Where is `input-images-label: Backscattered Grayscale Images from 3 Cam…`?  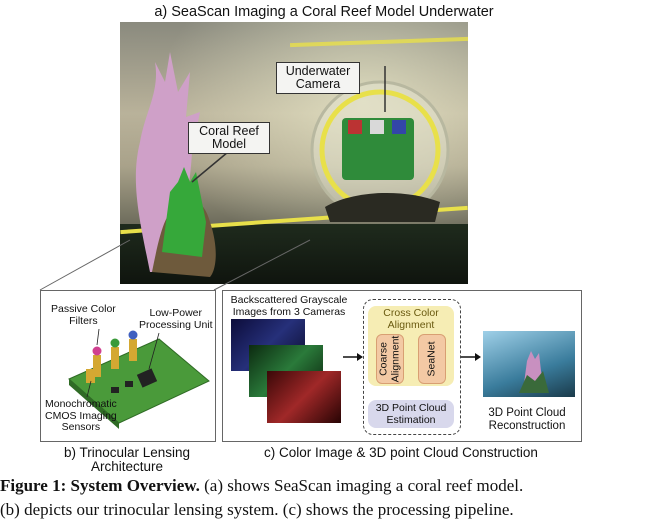 input-images-label: Backscattered Grayscale Images from 3 Cam… is located at coordinates (289, 306).